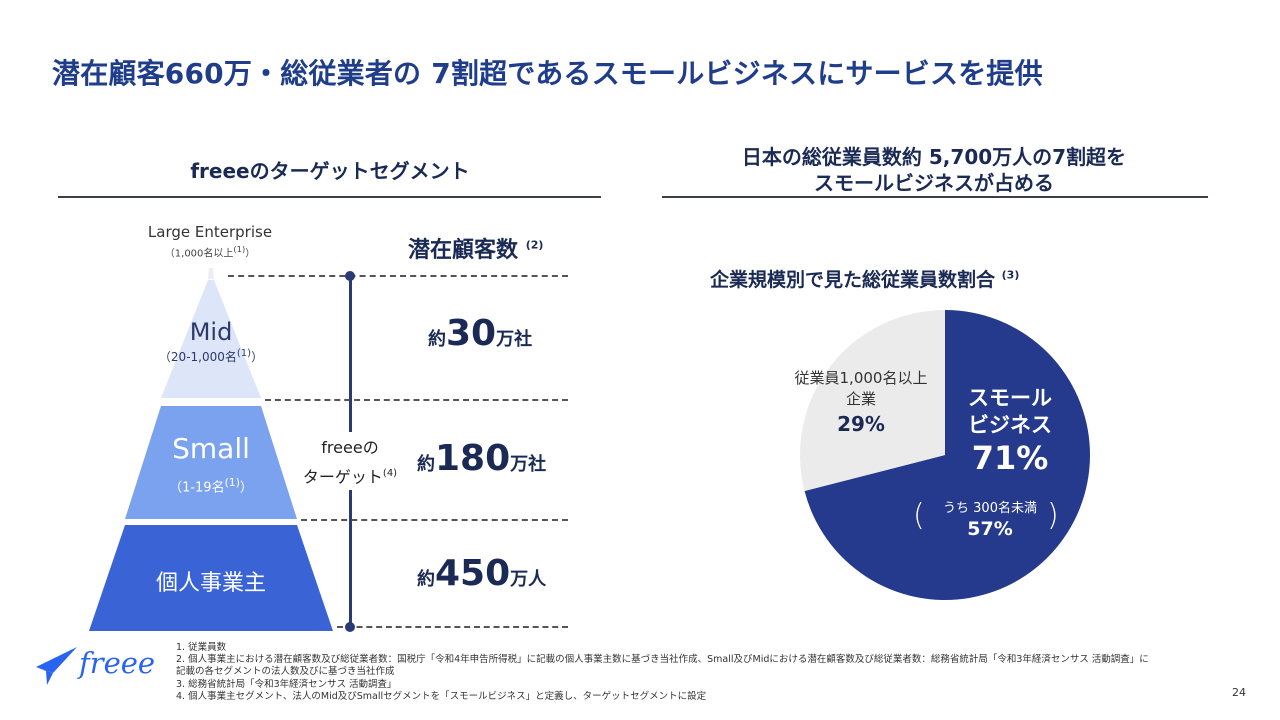 This screenshot has width=1280, height=720. Describe the element at coordinates (482, 458) in the screenshot. I see `count-small: 約180万社` at that location.